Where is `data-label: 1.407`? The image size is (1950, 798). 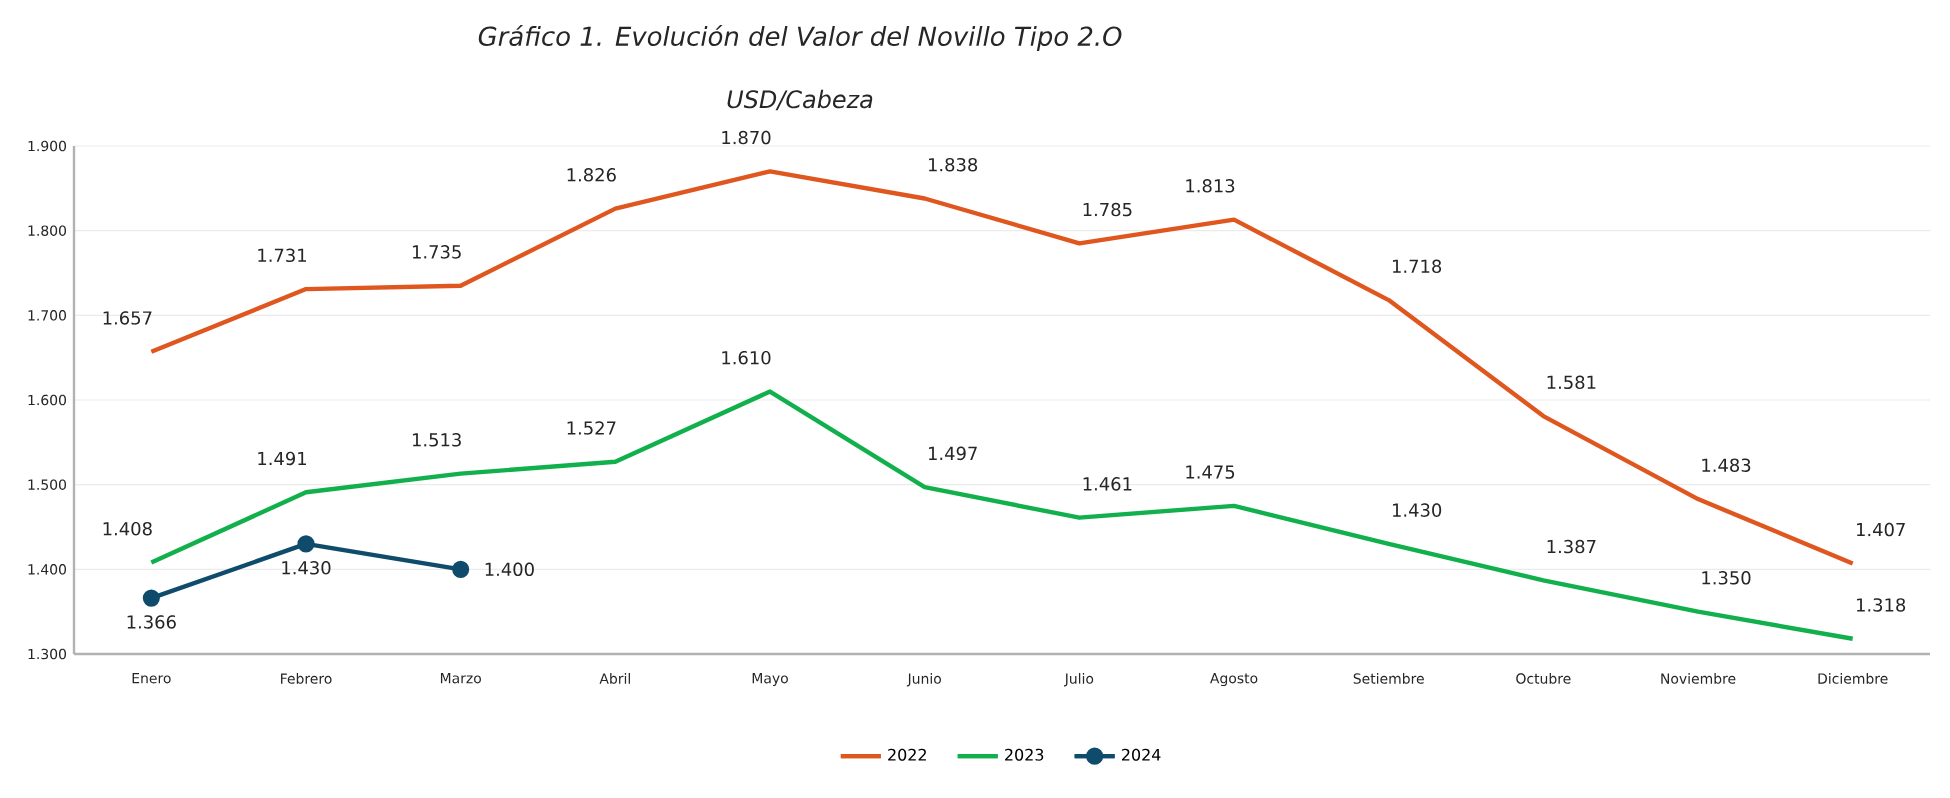 data-label: 1.407 is located at coordinates (1880, 529).